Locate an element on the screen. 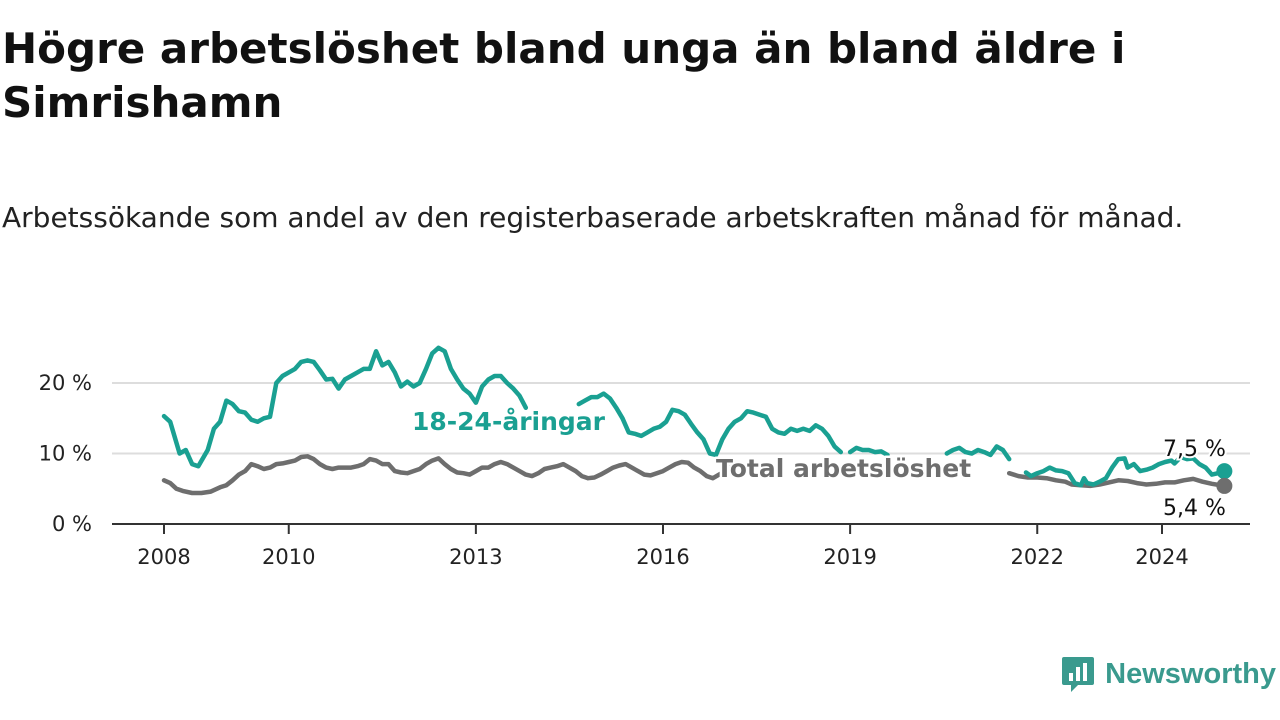  series-label-total: Total arbetslöshet is located at coordinates (843, 468).